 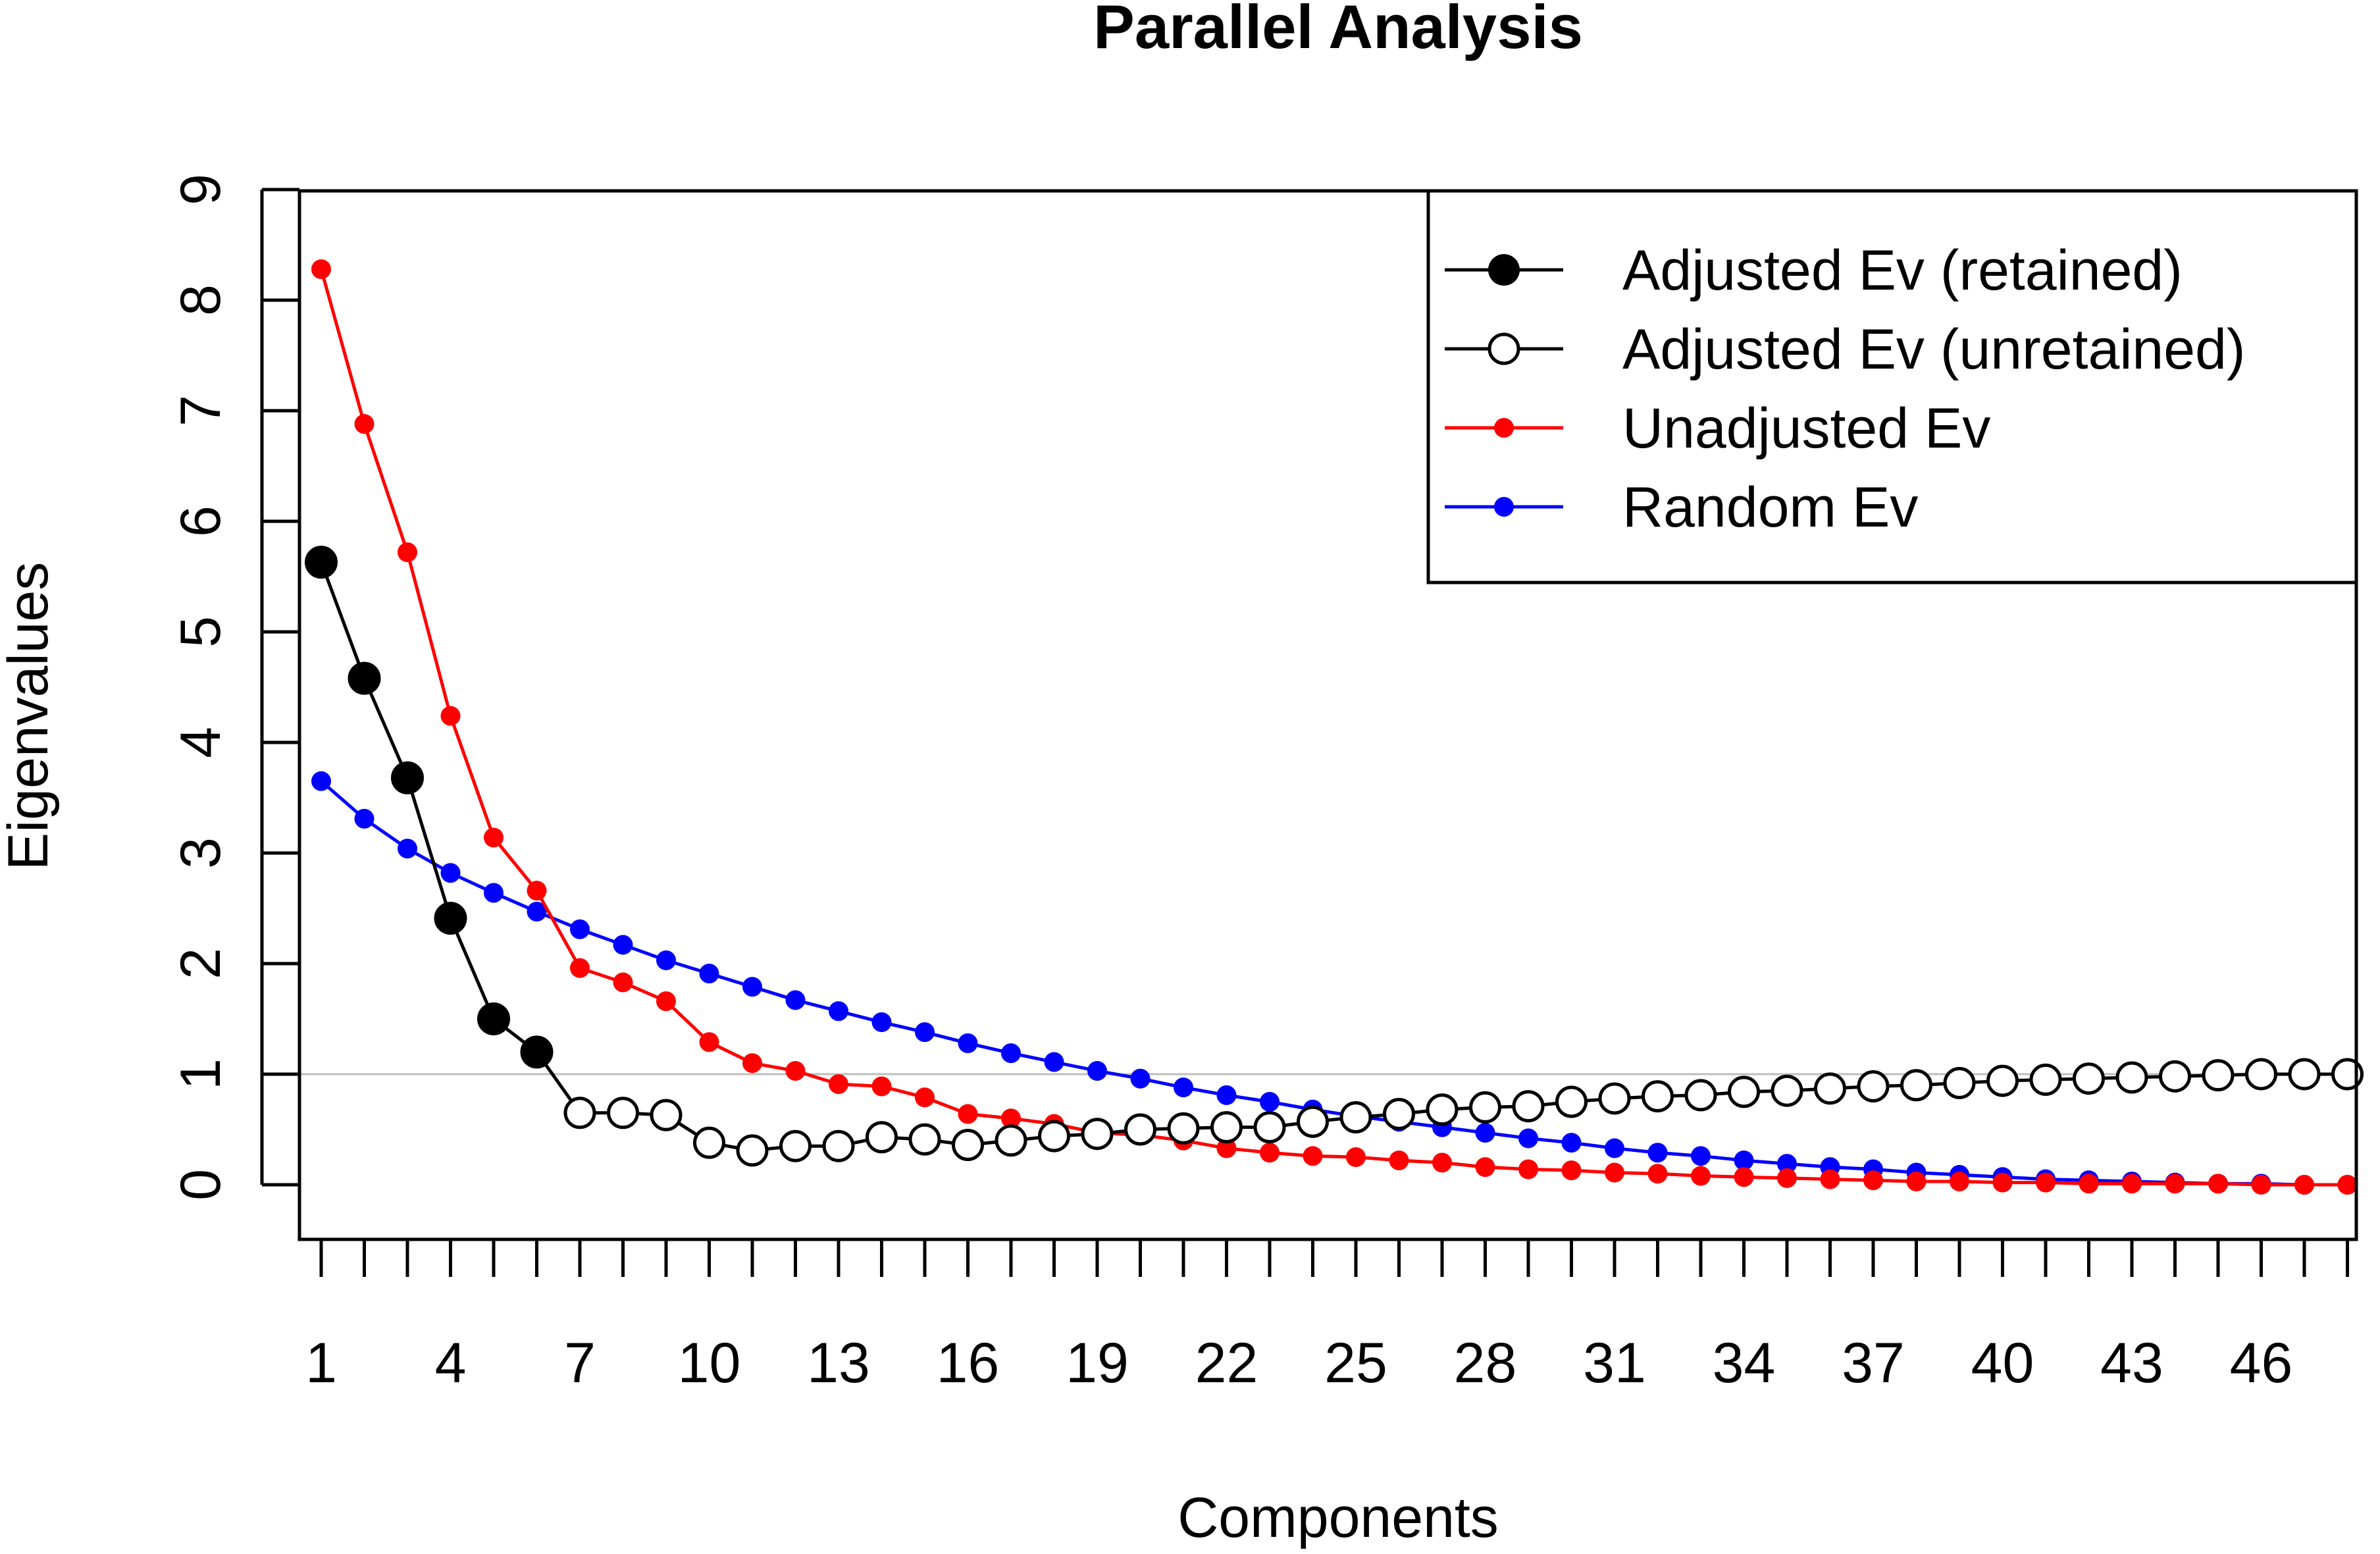 I want to click on y-tick-label: 9, so click(x=200, y=189).